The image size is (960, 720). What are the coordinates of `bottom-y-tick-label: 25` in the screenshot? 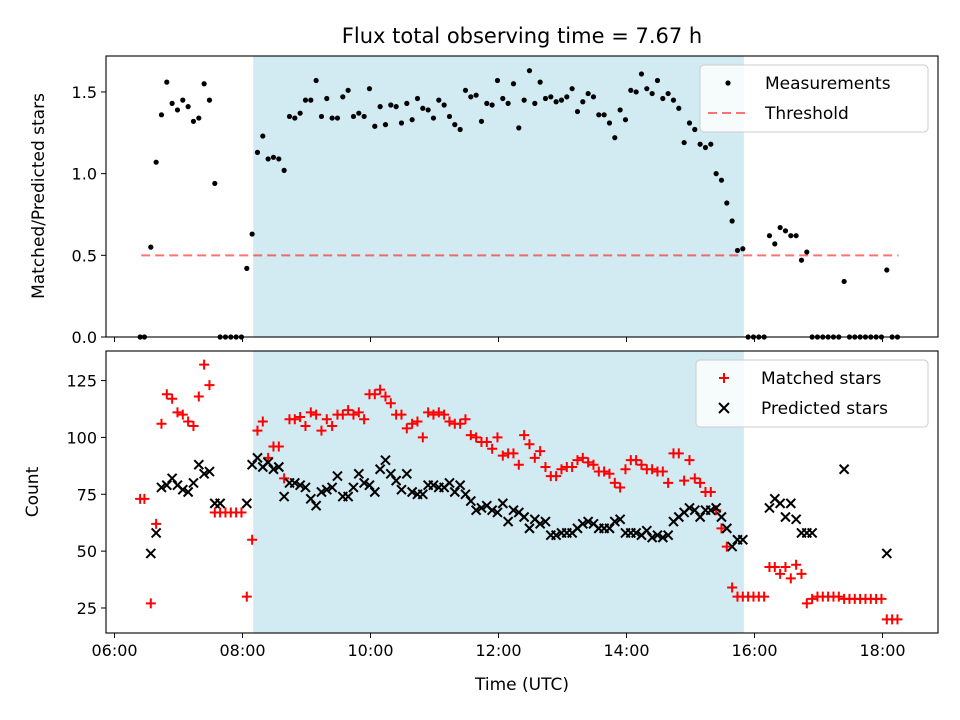 It's located at (87, 608).